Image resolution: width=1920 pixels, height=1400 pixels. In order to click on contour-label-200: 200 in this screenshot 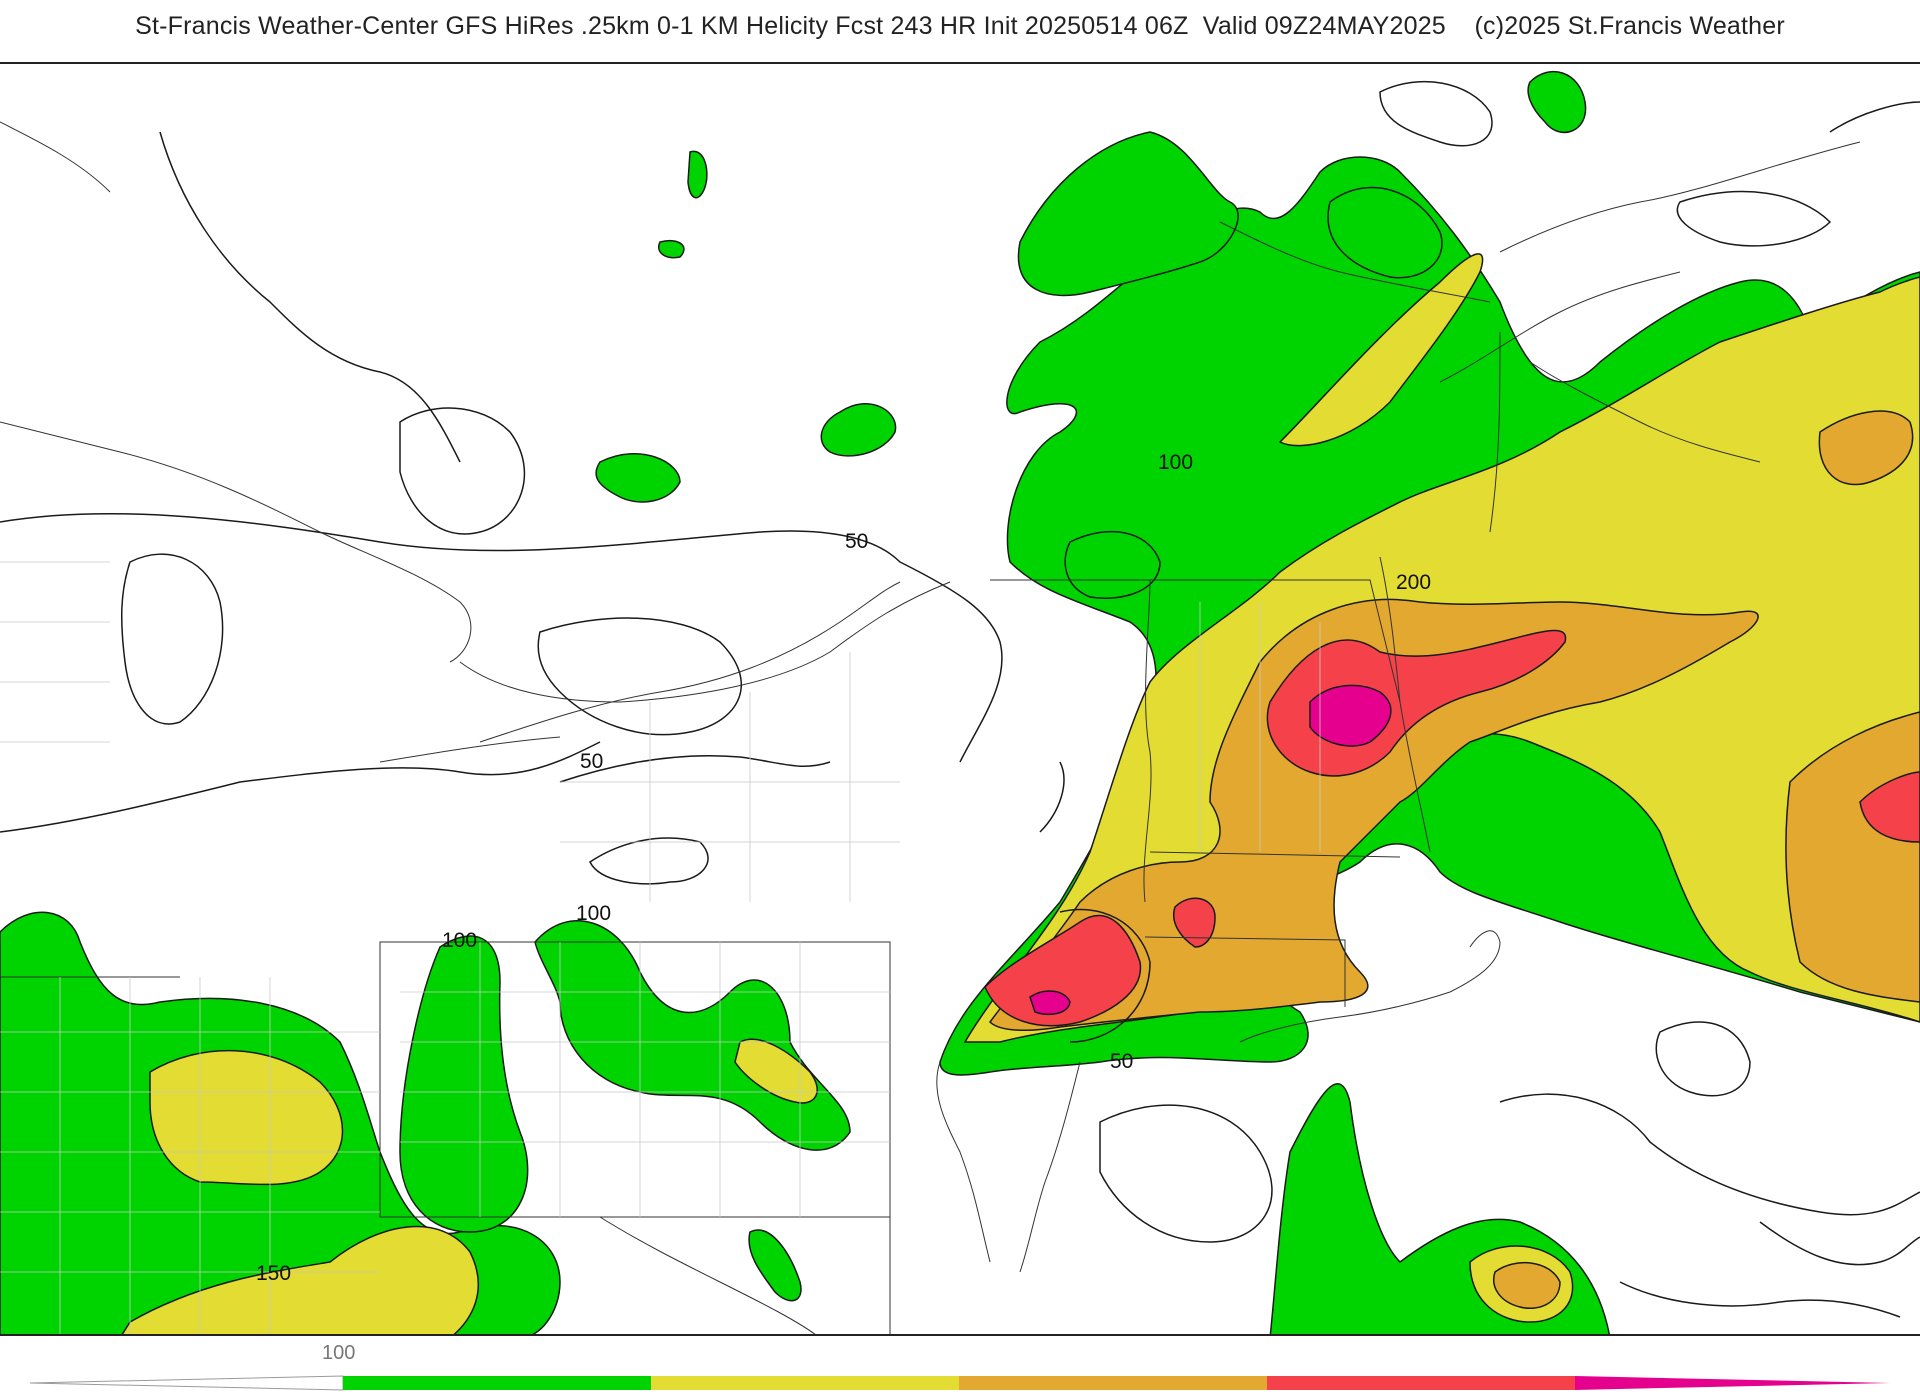, I will do `click(1413, 582)`.